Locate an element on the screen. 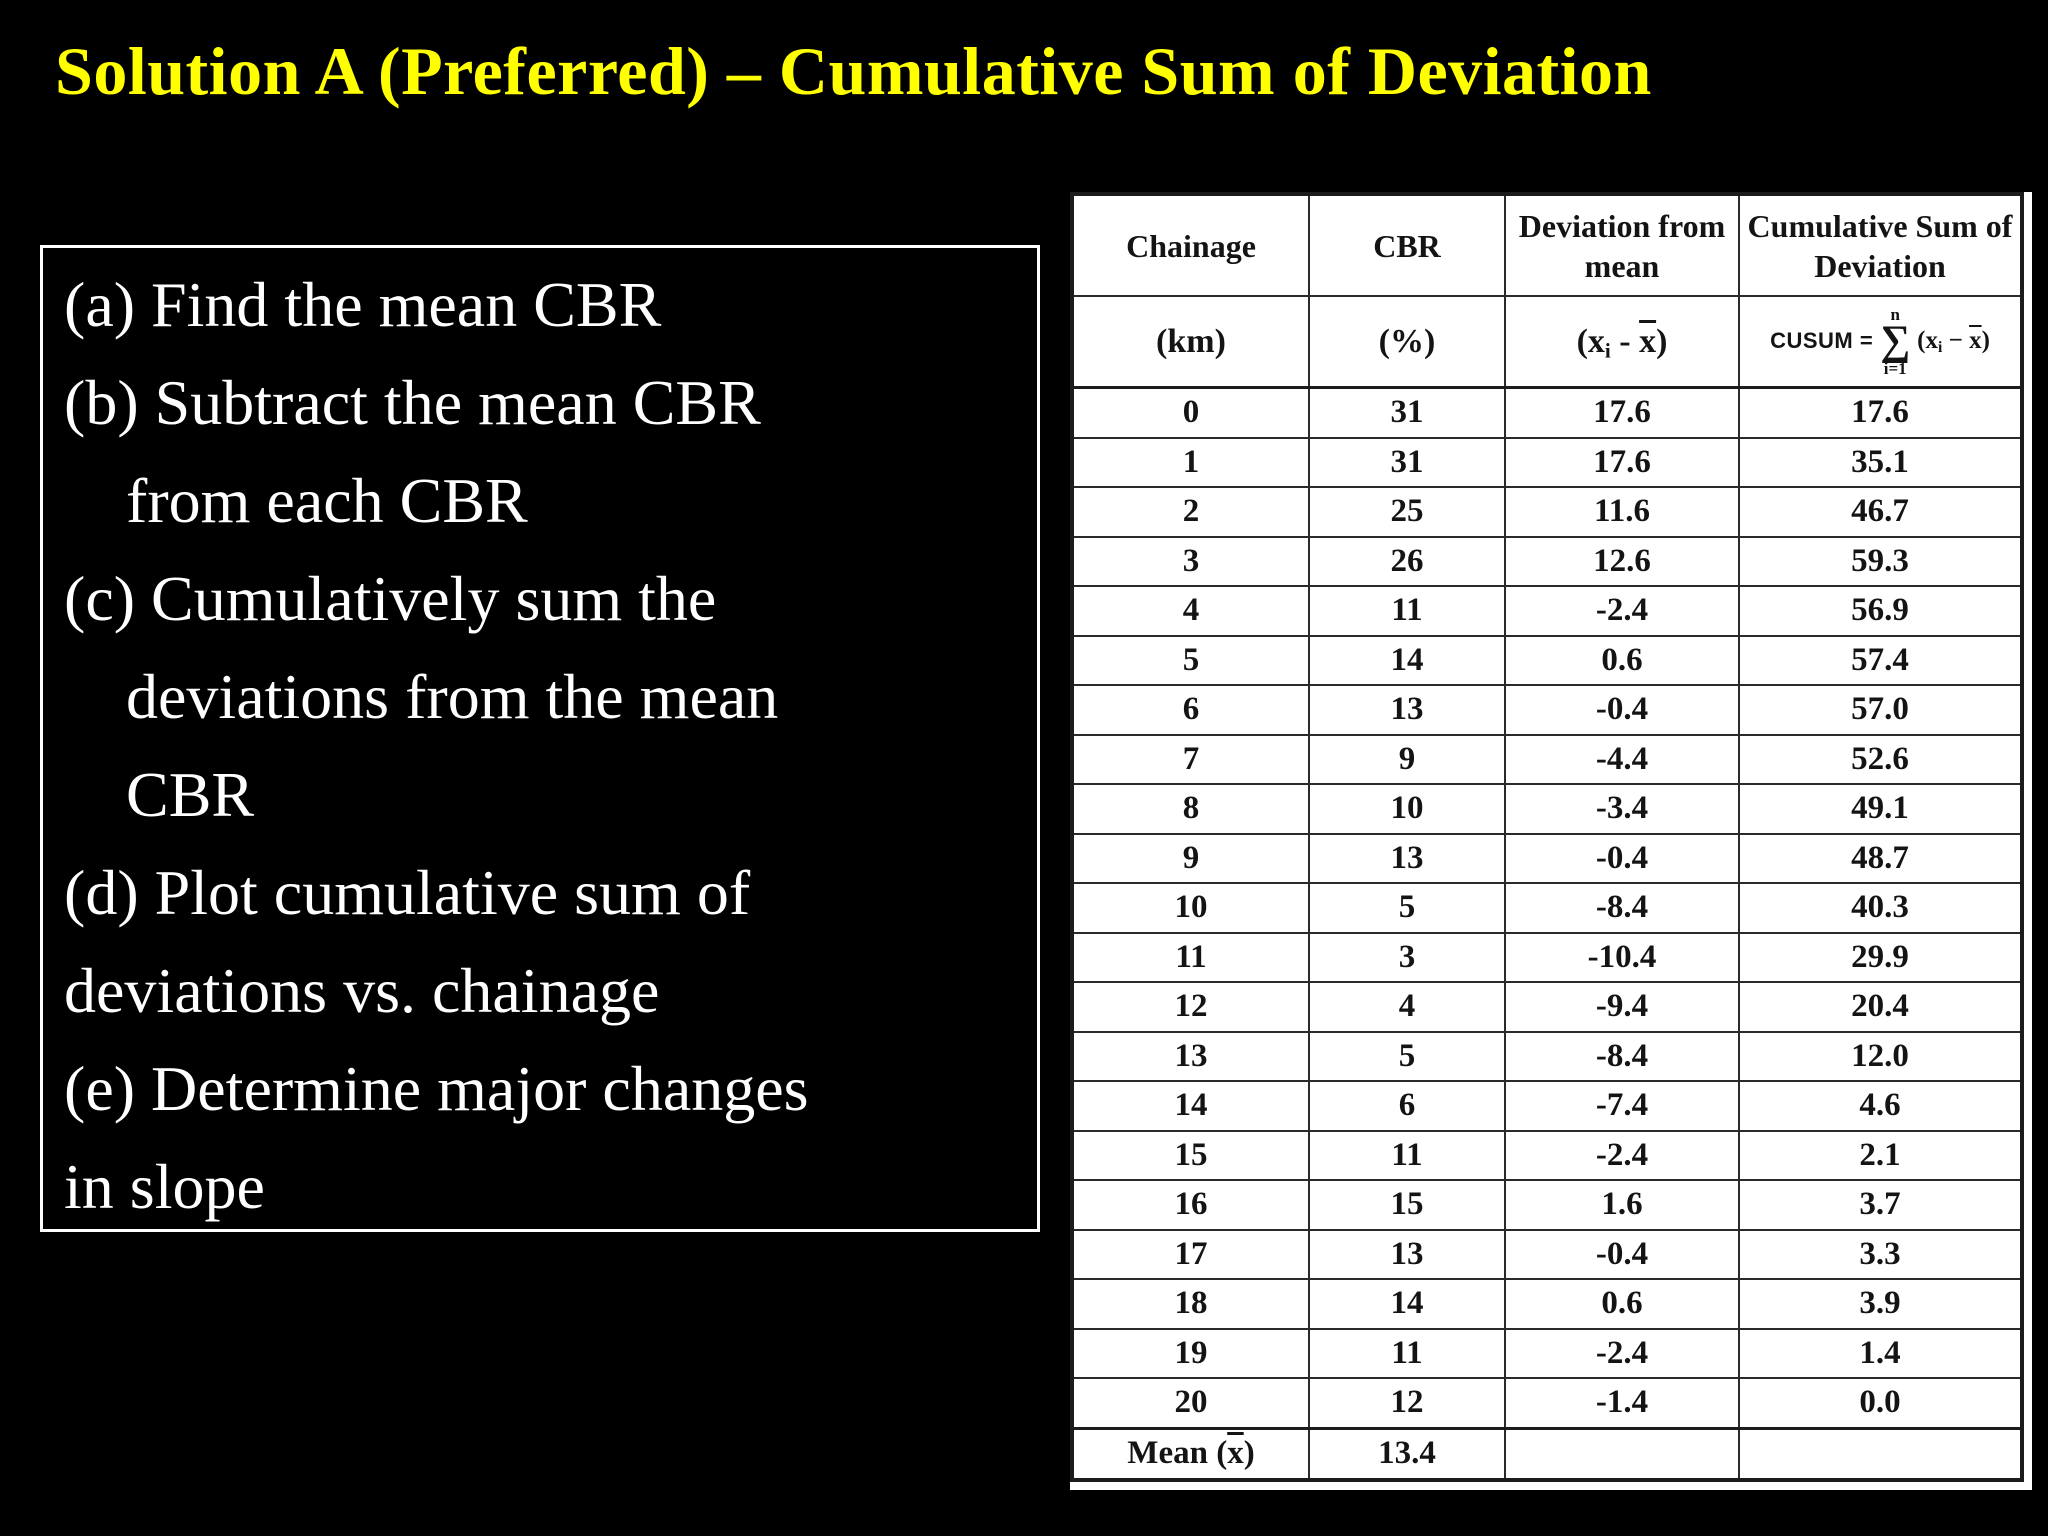 Image resolution: width=2048 pixels, height=1536 pixels. table-cell: 7 is located at coordinates (1190, 759).